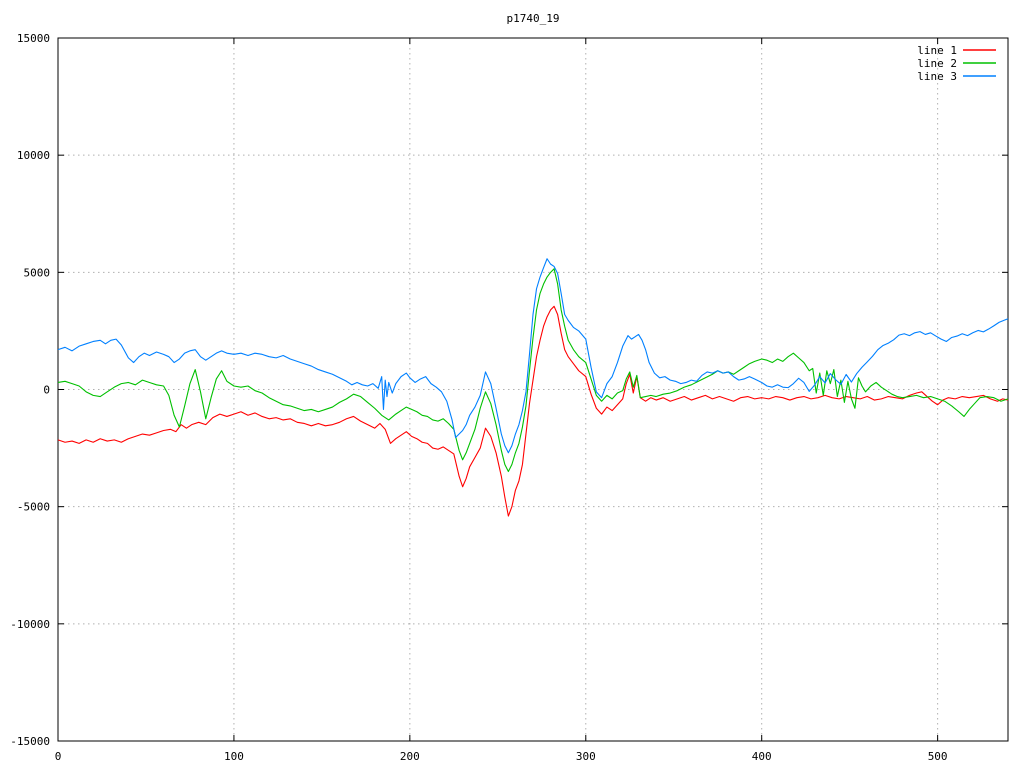 This screenshot has width=1024, height=772. I want to click on x-tick-label: 200, so click(410, 756).